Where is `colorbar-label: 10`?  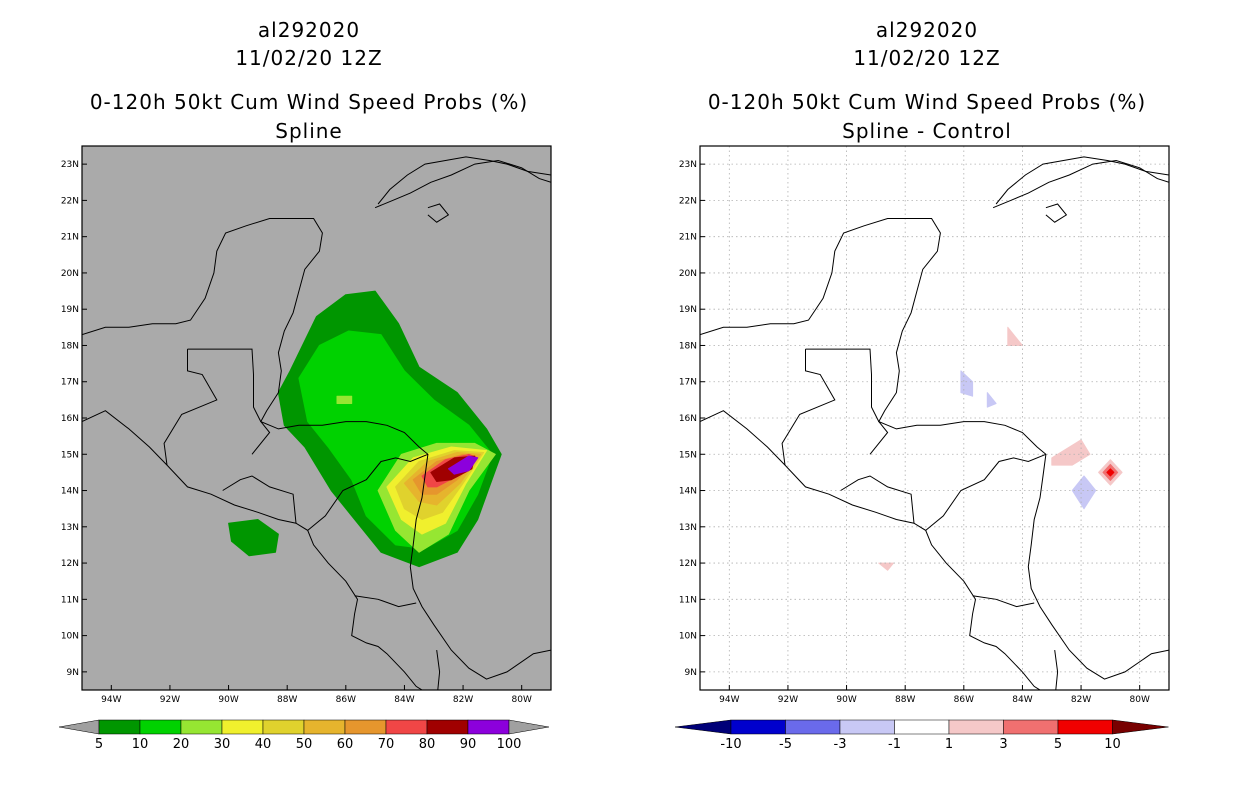 colorbar-label: 10 is located at coordinates (140, 744).